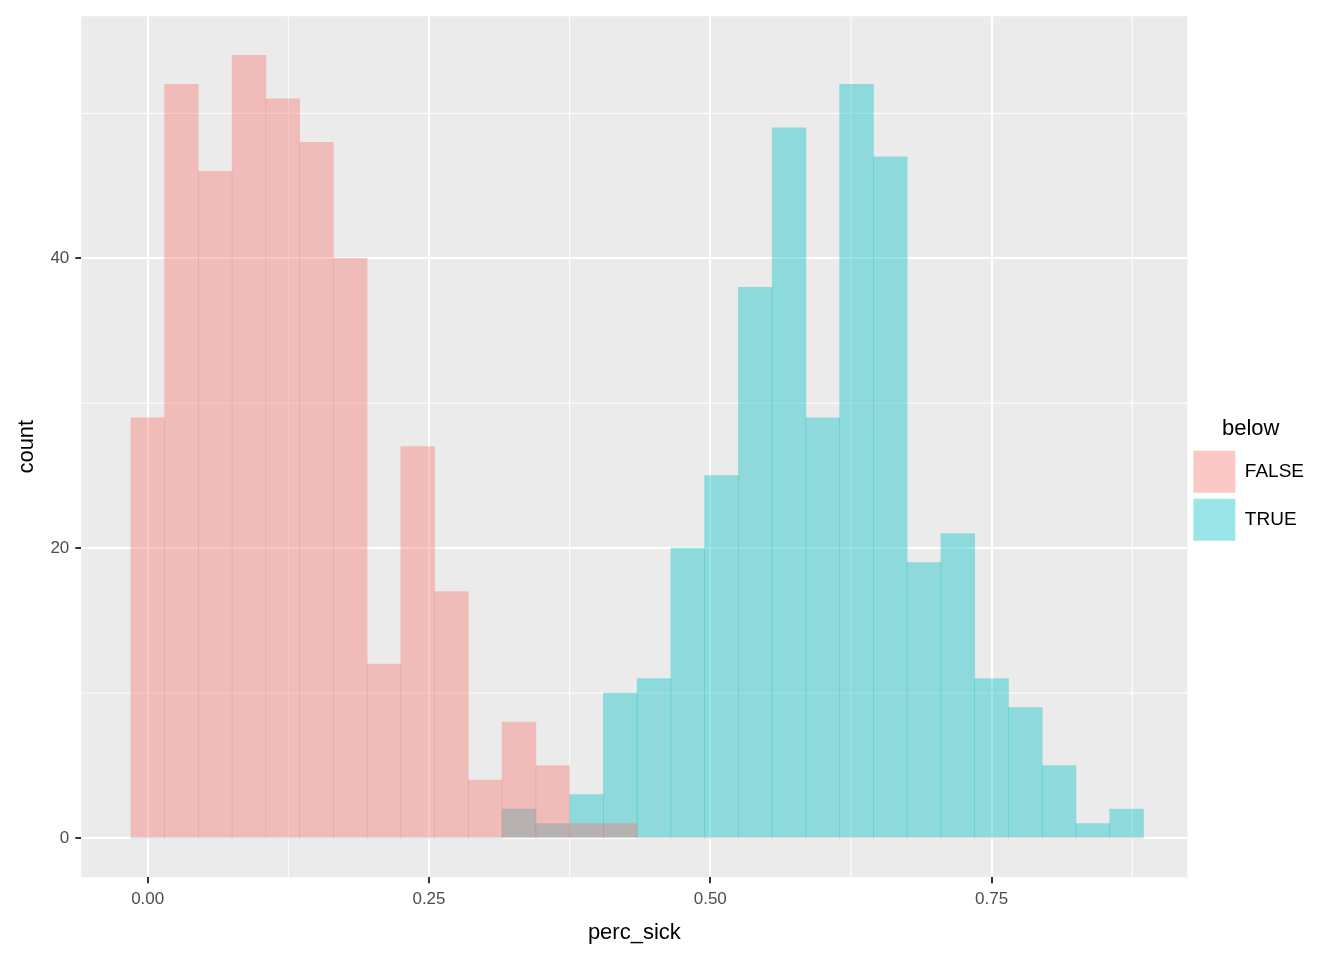 This screenshot has height=960, width=1344. Describe the element at coordinates (1250, 428) in the screenshot. I see `legend-title: below` at that location.